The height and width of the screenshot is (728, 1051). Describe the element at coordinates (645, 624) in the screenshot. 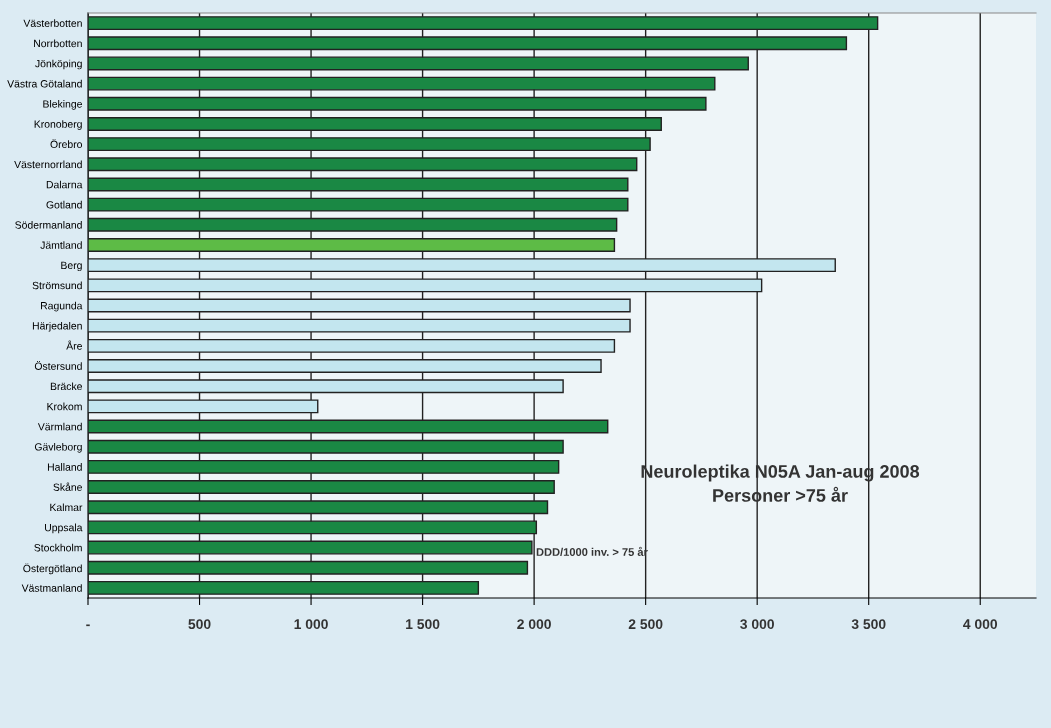

I see `x-tick-label: 2 500` at that location.